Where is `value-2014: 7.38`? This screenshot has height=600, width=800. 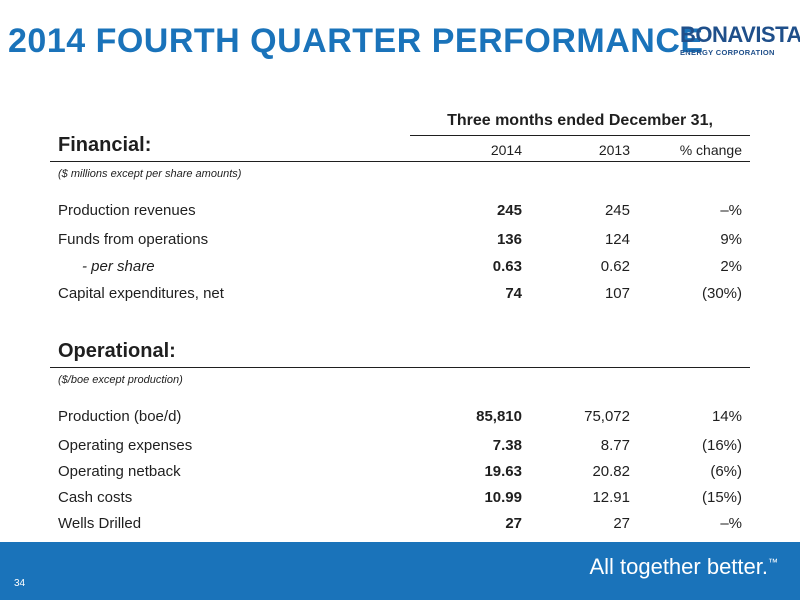
value-2014: 7.38 is located at coordinates (507, 445).